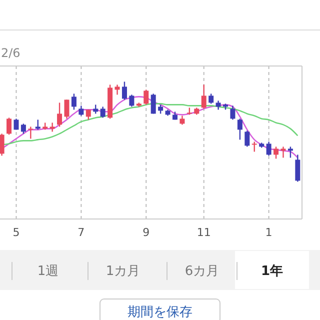 The width and height of the screenshot is (320, 320). What do you see at coordinates (203, 232) in the screenshot?
I see `x-tick-label: 11` at bounding box center [203, 232].